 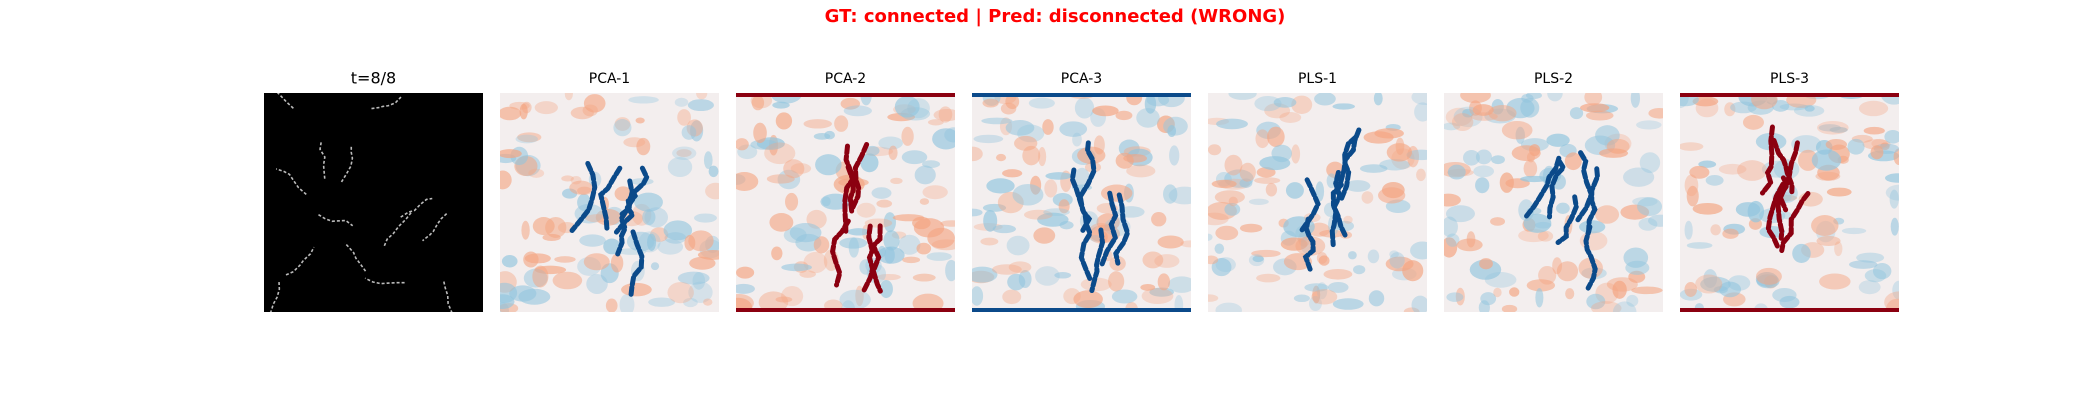 I want to click on panel-title: PCA-3, so click(x=1081, y=79).